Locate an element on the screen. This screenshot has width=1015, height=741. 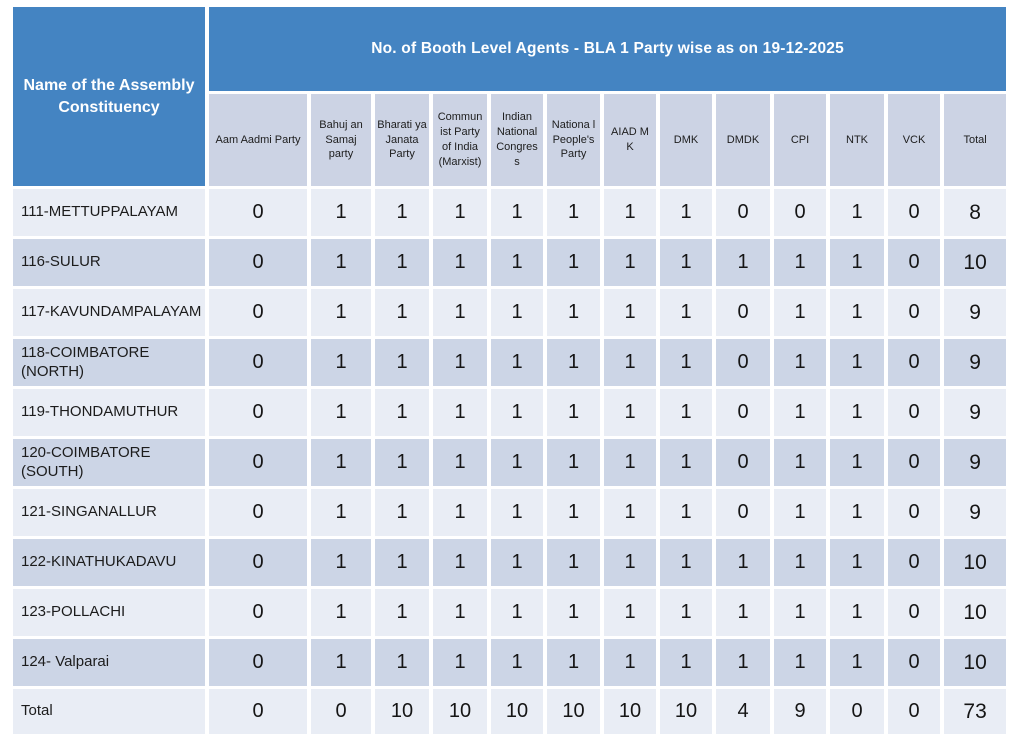
constituency-name-cell: 118-COIMBATORE (NORTH) is located at coordinates (109, 362).